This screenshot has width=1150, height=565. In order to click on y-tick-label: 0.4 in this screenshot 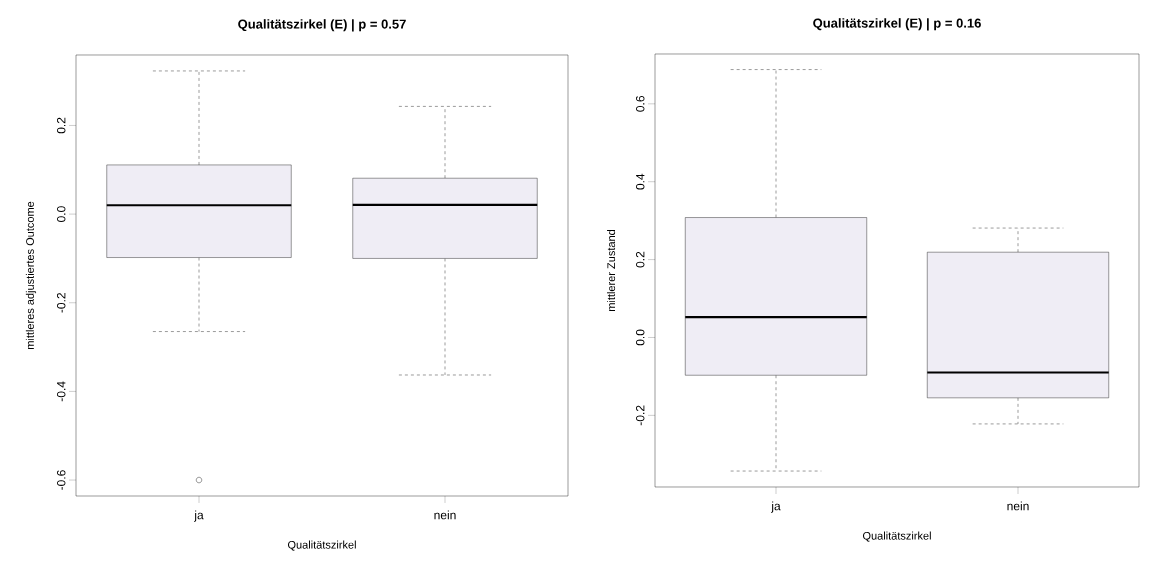, I will do `click(640, 181)`.